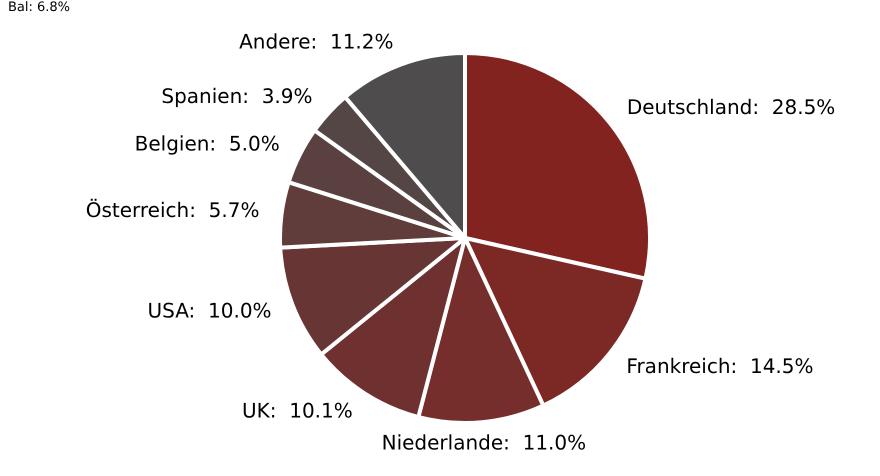 Image resolution: width=880 pixels, height=476 pixels. What do you see at coordinates (173, 210) in the screenshot?
I see `slice-label: Österreich: 5.7%` at bounding box center [173, 210].